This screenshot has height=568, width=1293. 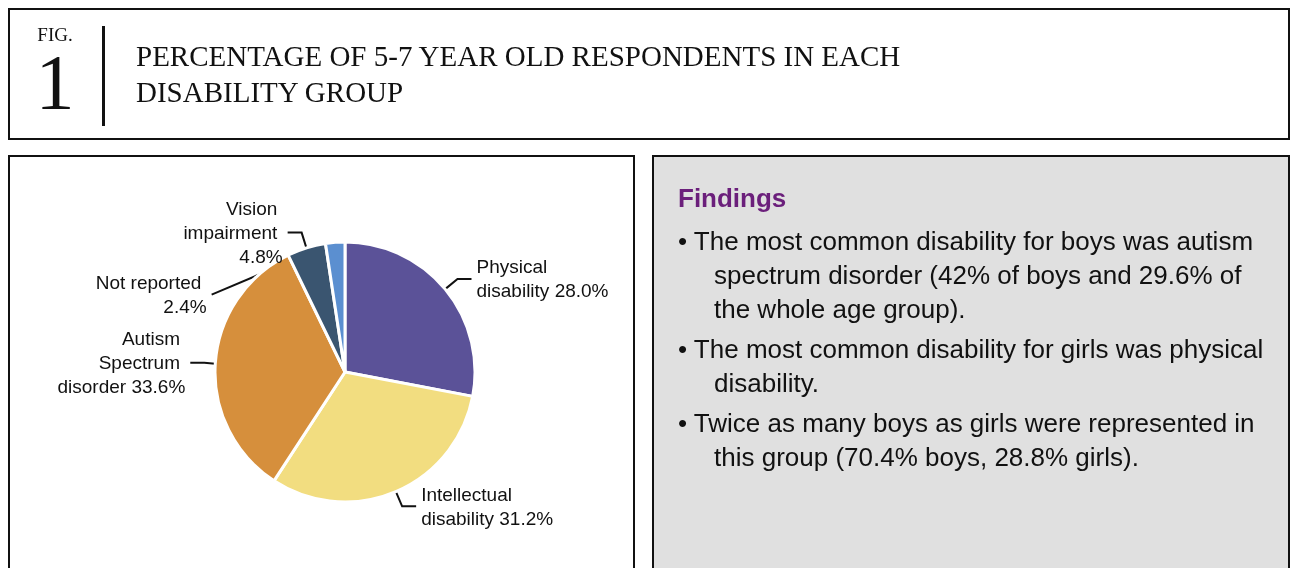 What do you see at coordinates (487, 506) in the screenshot?
I see `slice-label: Intellectual disability 31.2%` at bounding box center [487, 506].